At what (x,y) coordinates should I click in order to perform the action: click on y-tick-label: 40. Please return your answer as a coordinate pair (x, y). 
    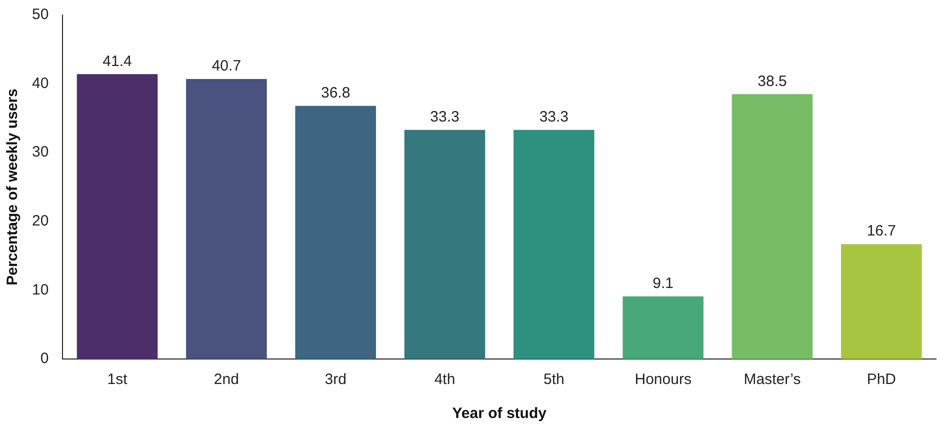
    Looking at the image, I should click on (40, 83).